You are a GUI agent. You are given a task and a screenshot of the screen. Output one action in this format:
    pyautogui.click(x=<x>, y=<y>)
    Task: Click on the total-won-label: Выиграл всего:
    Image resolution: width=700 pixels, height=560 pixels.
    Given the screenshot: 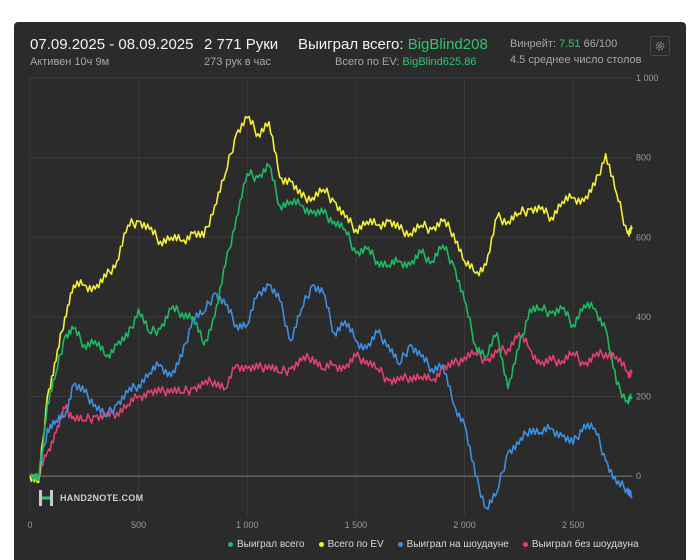 What is the action you would take?
    pyautogui.click(x=351, y=44)
    